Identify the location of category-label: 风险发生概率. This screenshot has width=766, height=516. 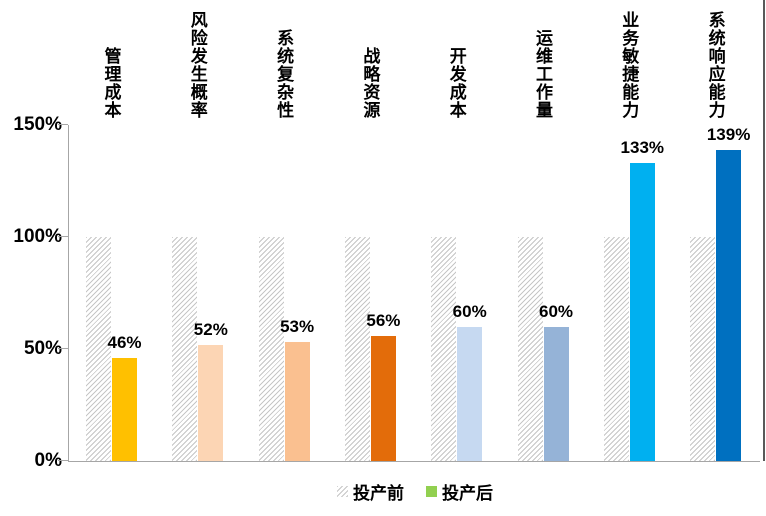
(197, 65).